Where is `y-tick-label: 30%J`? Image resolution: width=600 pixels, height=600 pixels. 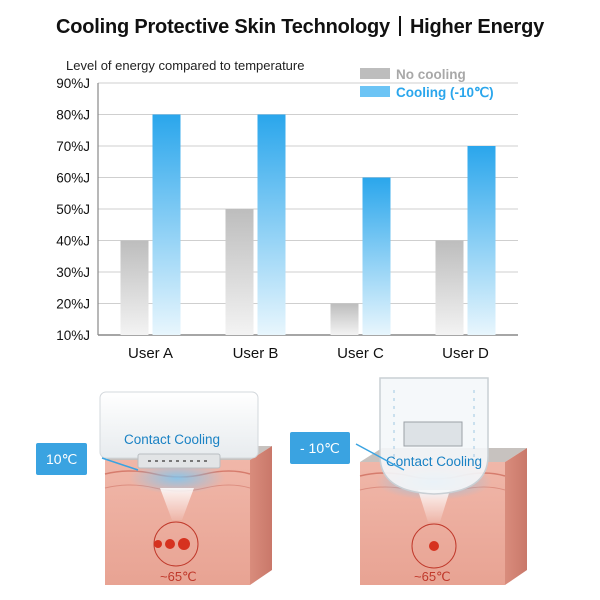
y-tick-label: 30%J is located at coordinates (73, 272).